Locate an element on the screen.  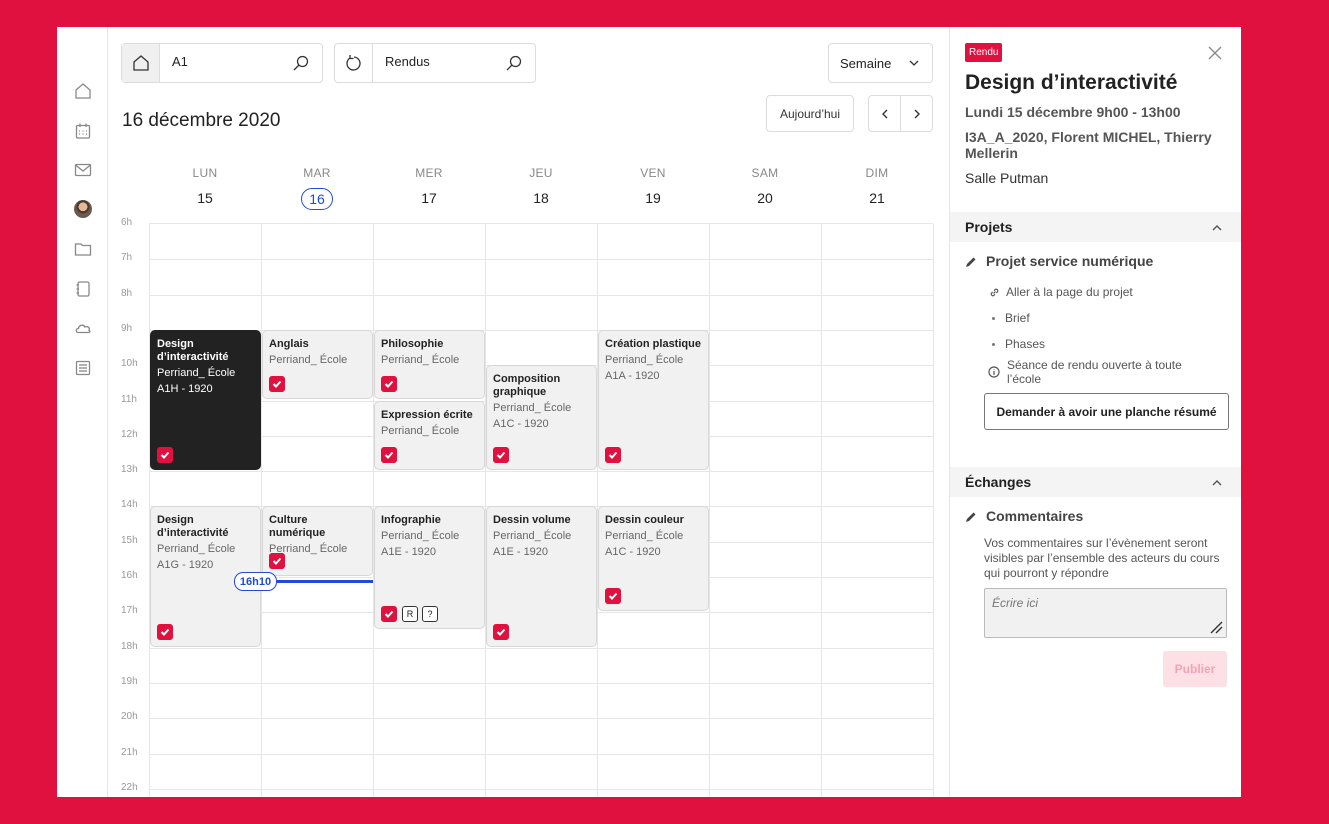
exchanges-heading: Échanges is located at coordinates (998, 482).